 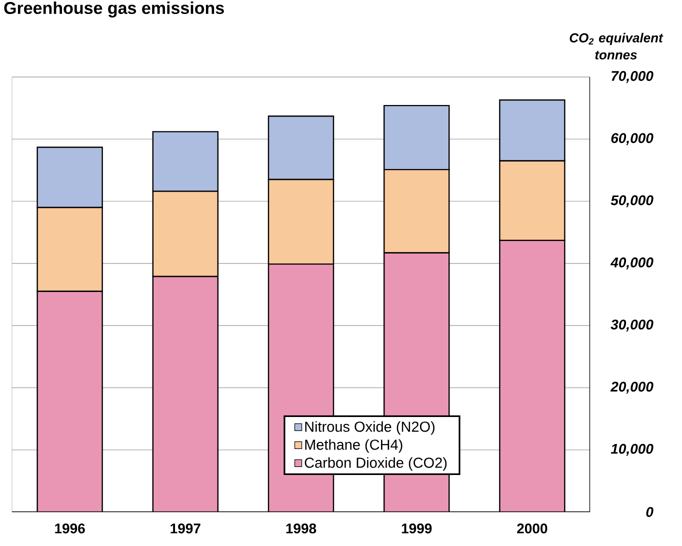 What do you see at coordinates (301, 529) in the screenshot?
I see `x-tick-label: 1998` at bounding box center [301, 529].